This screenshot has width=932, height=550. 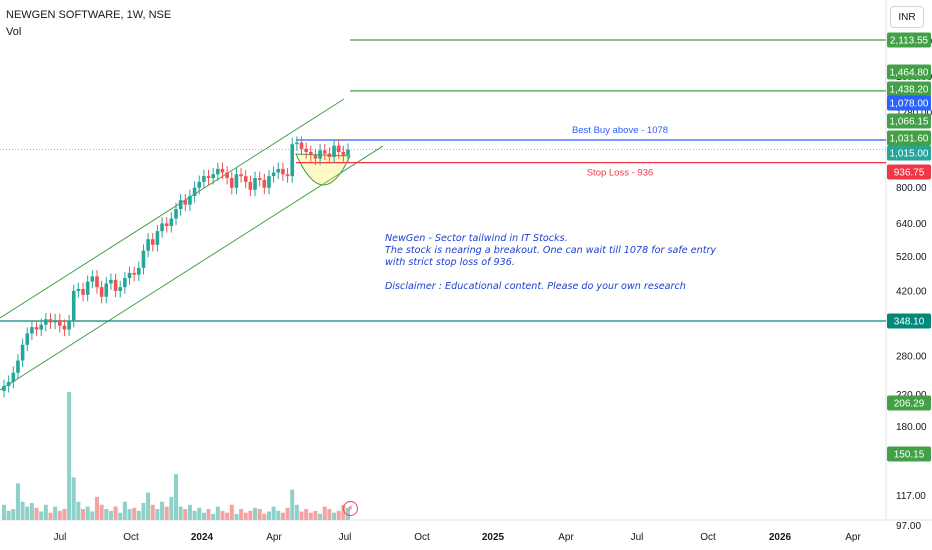 What do you see at coordinates (909, 404) in the screenshot?
I see `price-label-text: 206.29` at bounding box center [909, 404].